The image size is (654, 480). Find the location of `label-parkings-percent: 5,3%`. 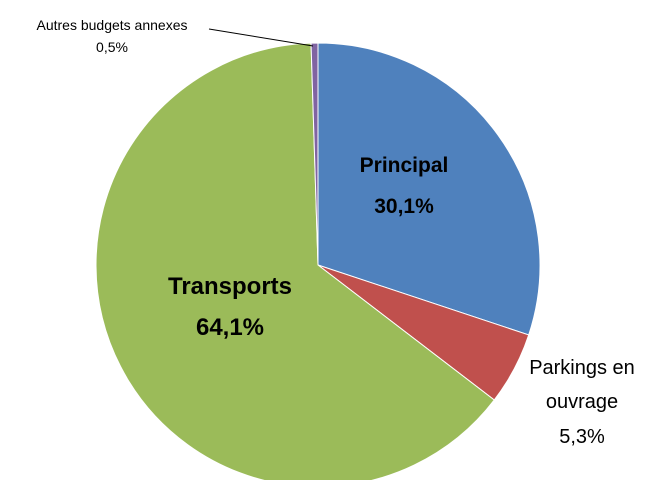

label-parkings-percent: 5,3% is located at coordinates (582, 437).